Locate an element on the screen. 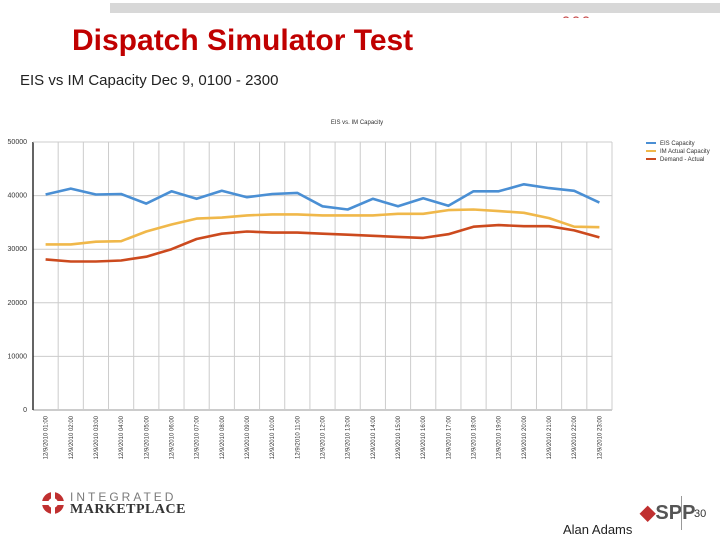 The width and height of the screenshot is (720, 540). slide-title: Dispatch Simulator Test is located at coordinates (243, 40).